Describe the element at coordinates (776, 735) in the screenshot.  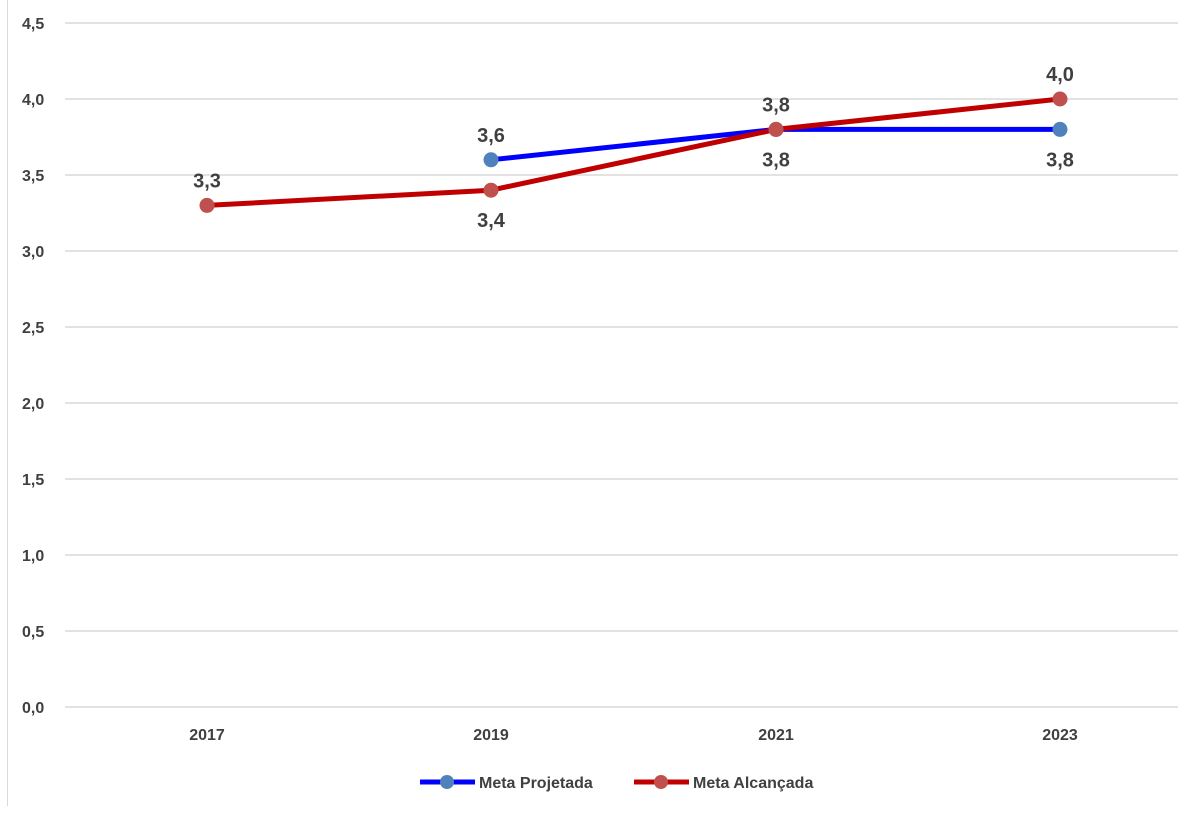
I see `x-tick-label: 2021` at that location.